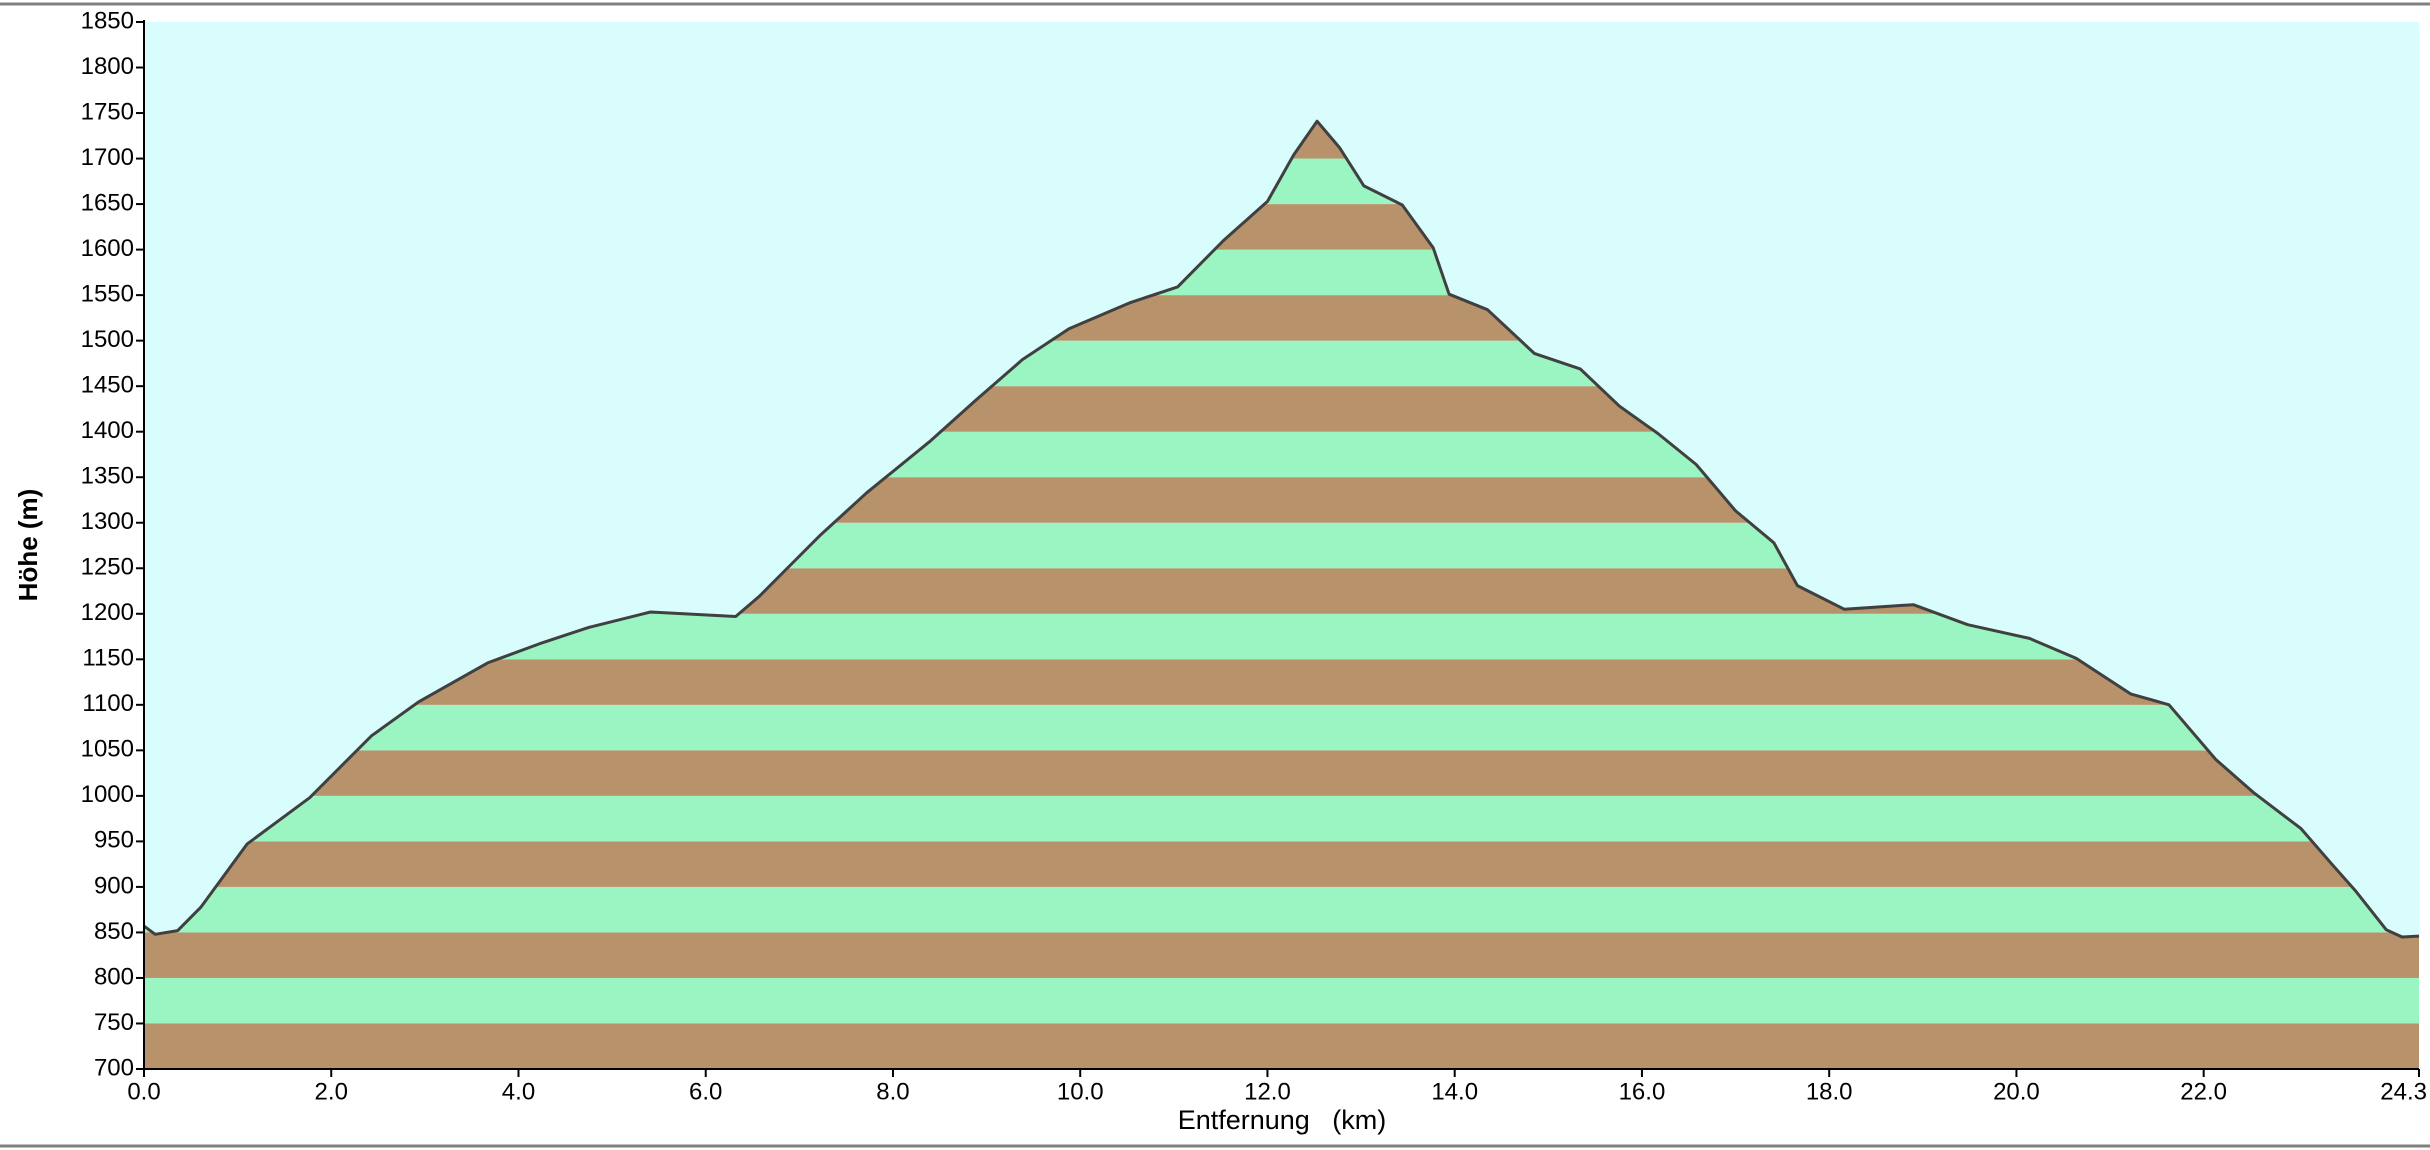  Describe the element at coordinates (107, 749) in the screenshot. I see `y-tick-label: 1050` at that location.